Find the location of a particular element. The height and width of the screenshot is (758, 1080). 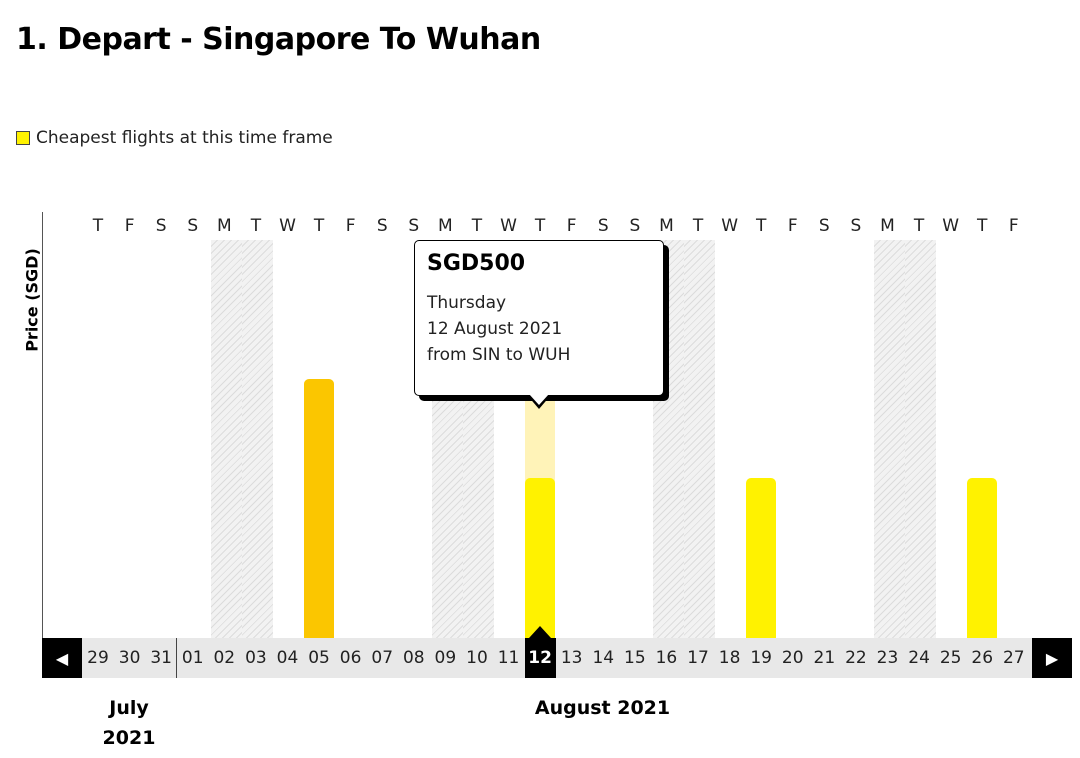

date-cell-16: 16 is located at coordinates (666, 658).